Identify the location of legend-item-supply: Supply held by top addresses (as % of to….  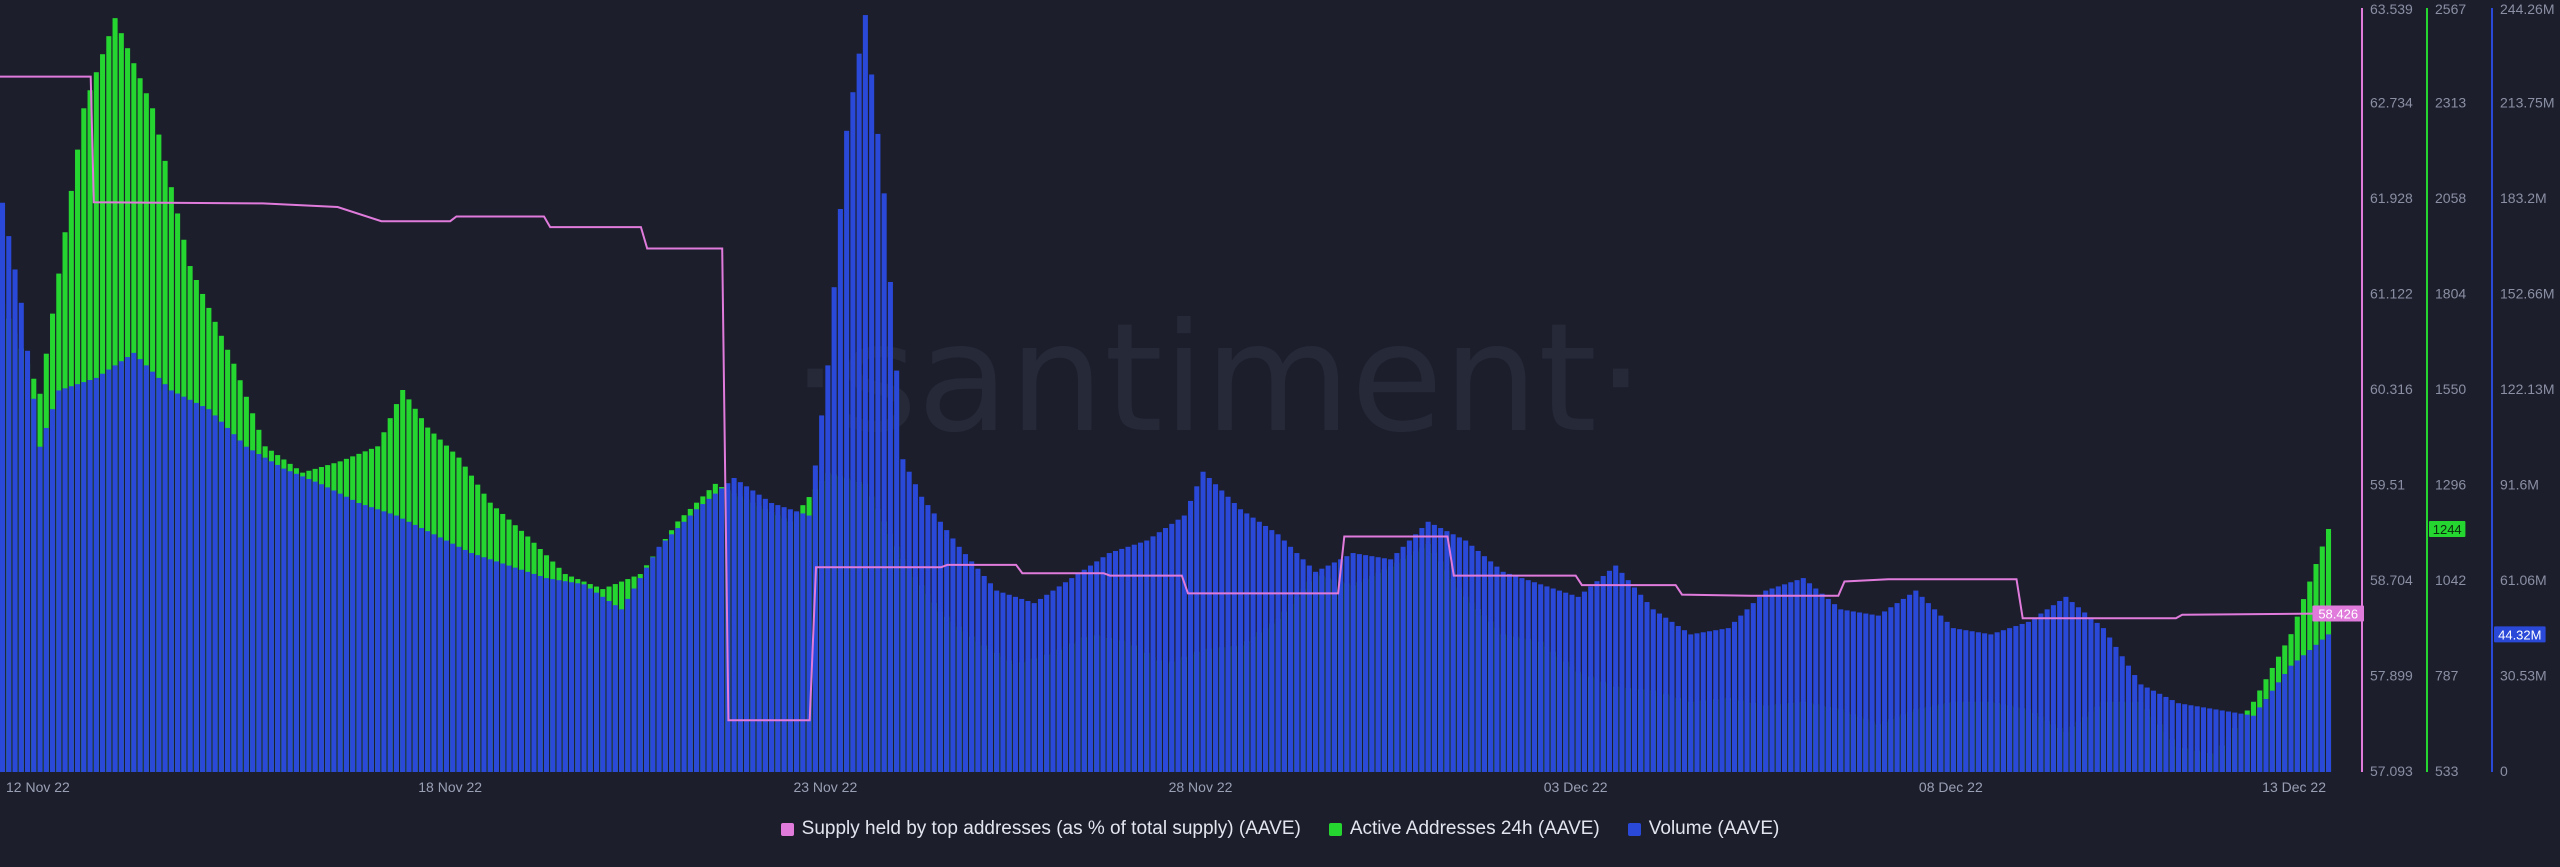
(1040, 829).